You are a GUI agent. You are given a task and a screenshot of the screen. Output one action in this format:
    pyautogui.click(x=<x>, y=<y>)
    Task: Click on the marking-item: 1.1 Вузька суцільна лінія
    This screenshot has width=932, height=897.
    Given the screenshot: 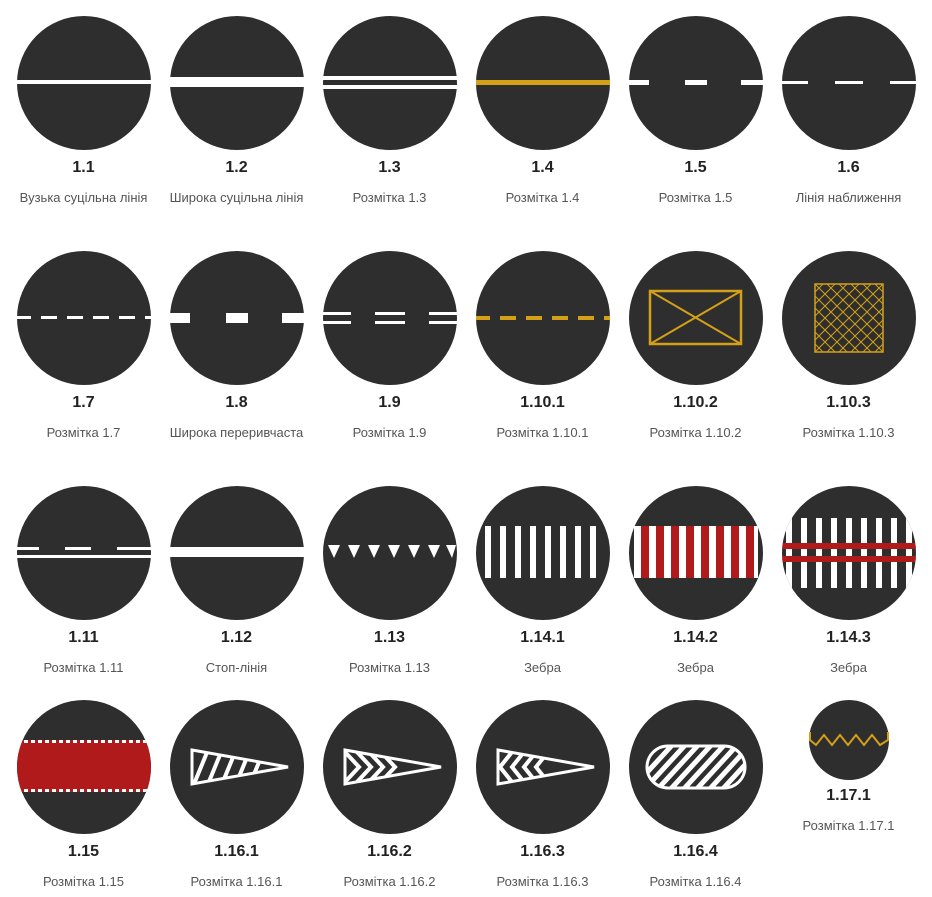 What is the action you would take?
    pyautogui.click(x=83, y=112)
    